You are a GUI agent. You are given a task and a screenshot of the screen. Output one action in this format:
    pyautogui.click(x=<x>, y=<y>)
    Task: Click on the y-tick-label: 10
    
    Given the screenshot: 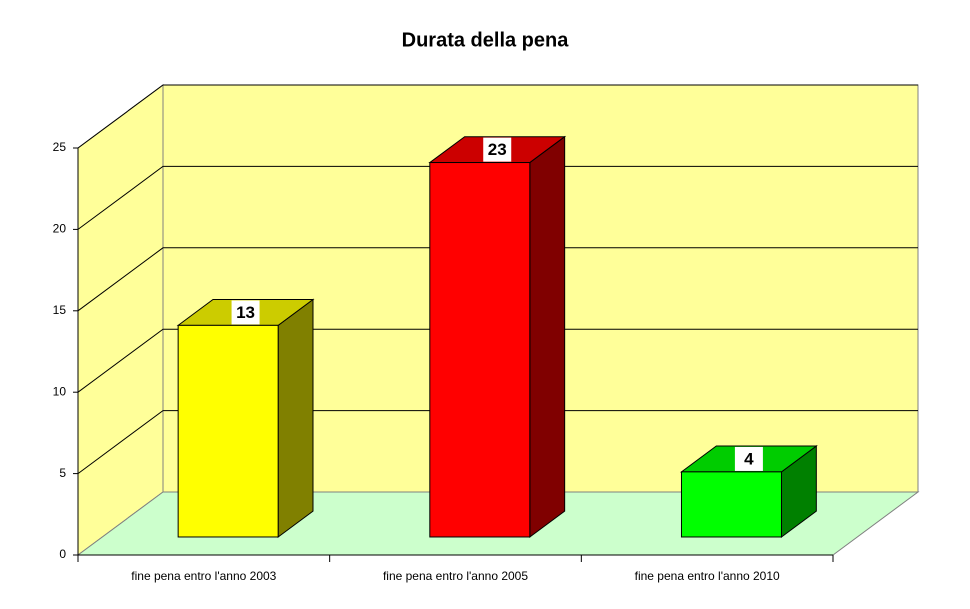 What is the action you would take?
    pyautogui.click(x=60, y=391)
    